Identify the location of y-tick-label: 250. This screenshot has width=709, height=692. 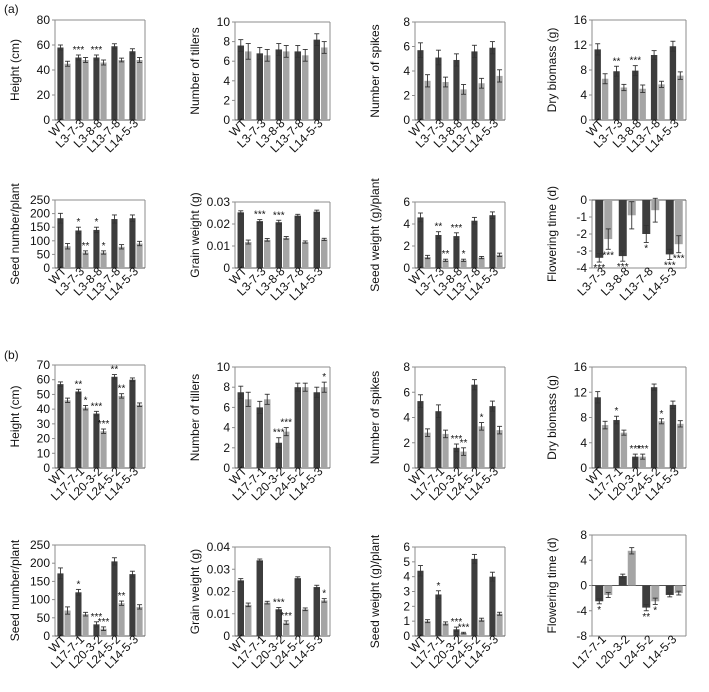
(40, 200).